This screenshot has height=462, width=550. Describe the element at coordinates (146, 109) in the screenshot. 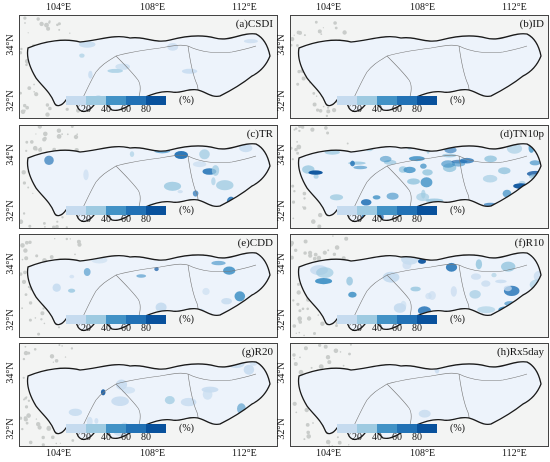

I see `legend-tick: 80` at that location.